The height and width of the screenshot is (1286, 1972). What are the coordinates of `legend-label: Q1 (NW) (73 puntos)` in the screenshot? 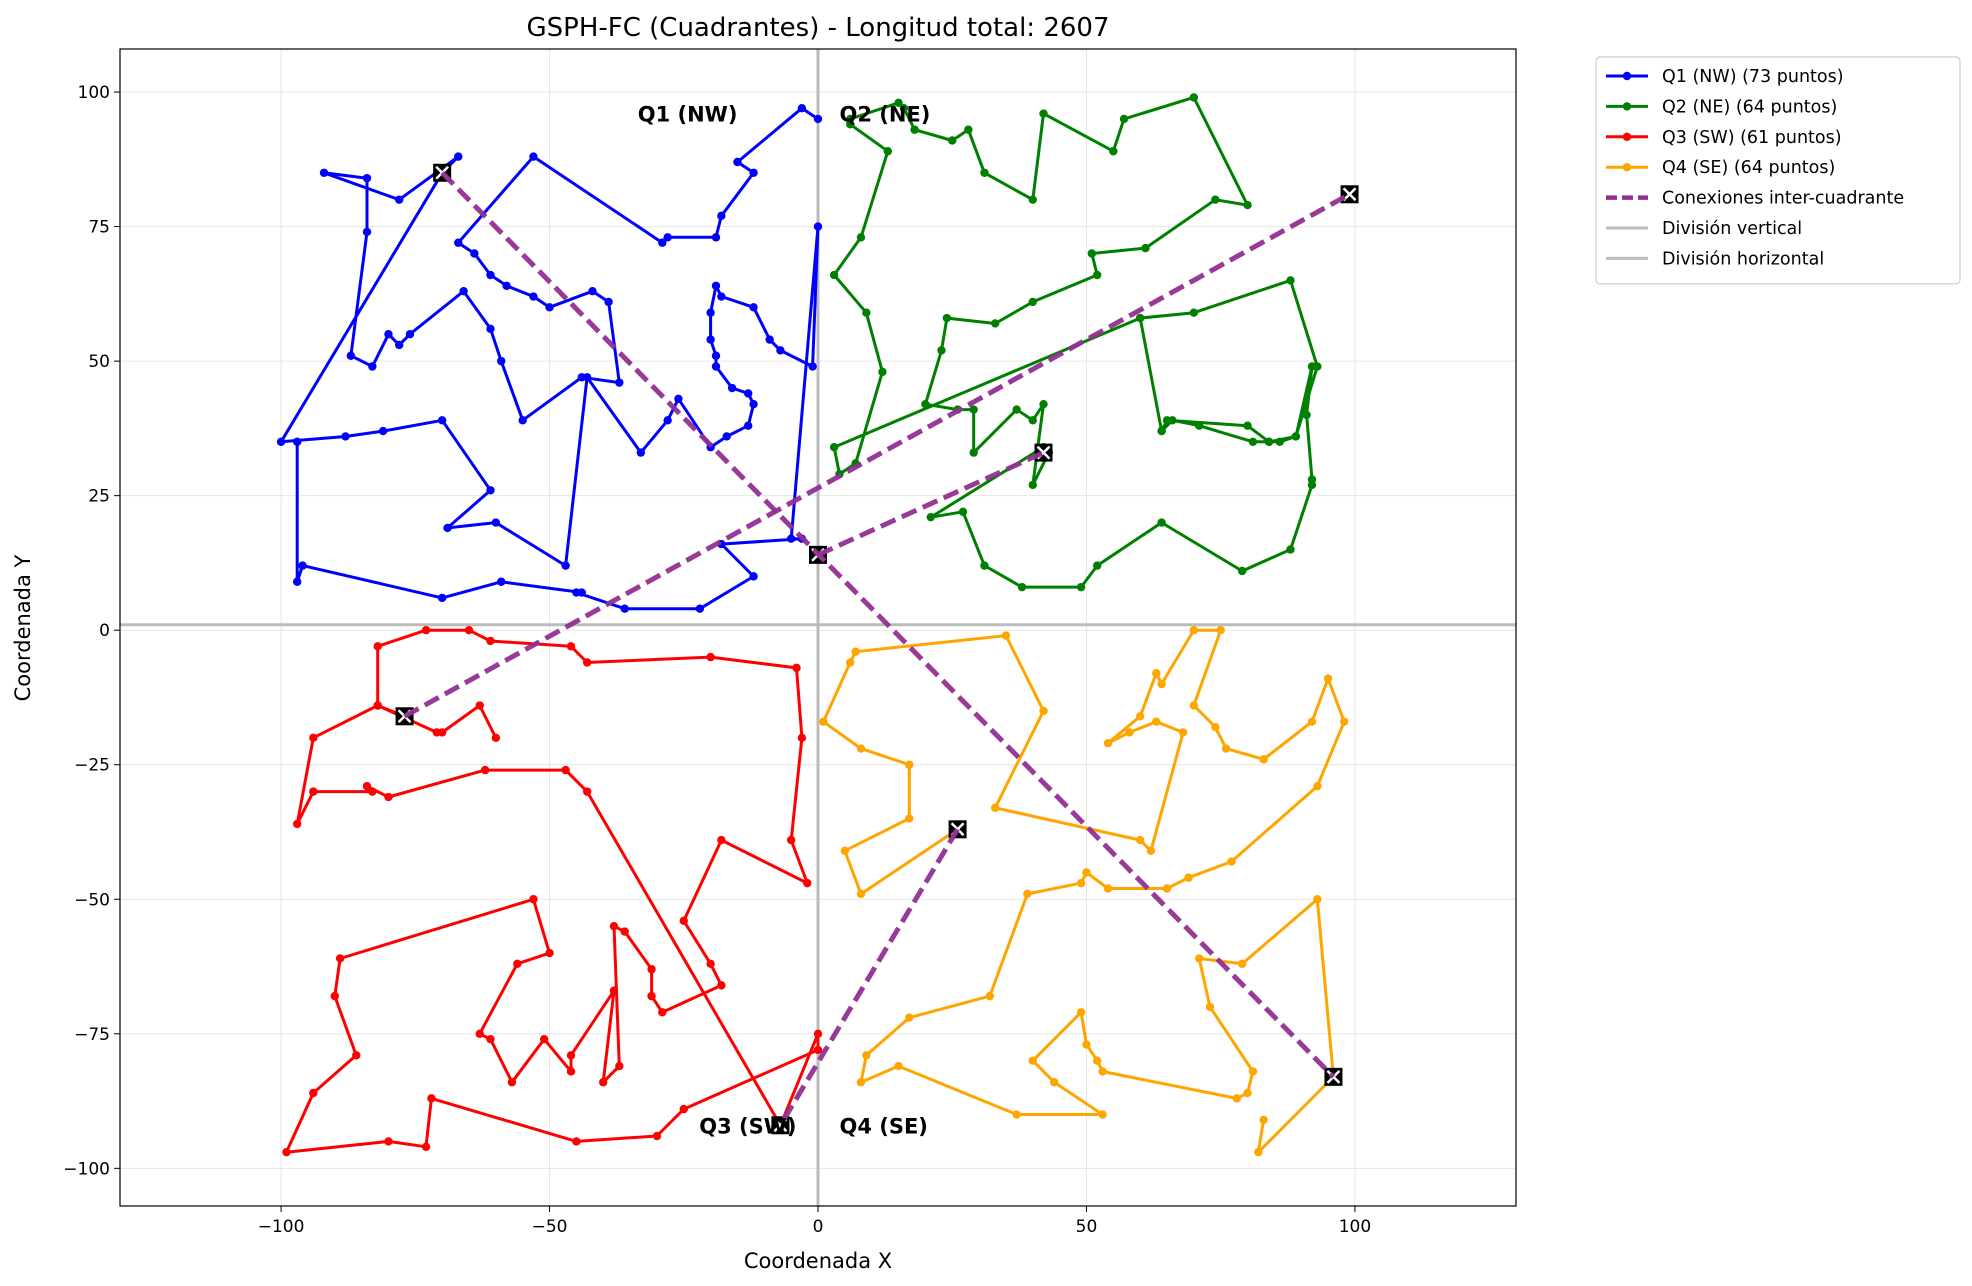 It's located at (1753, 77).